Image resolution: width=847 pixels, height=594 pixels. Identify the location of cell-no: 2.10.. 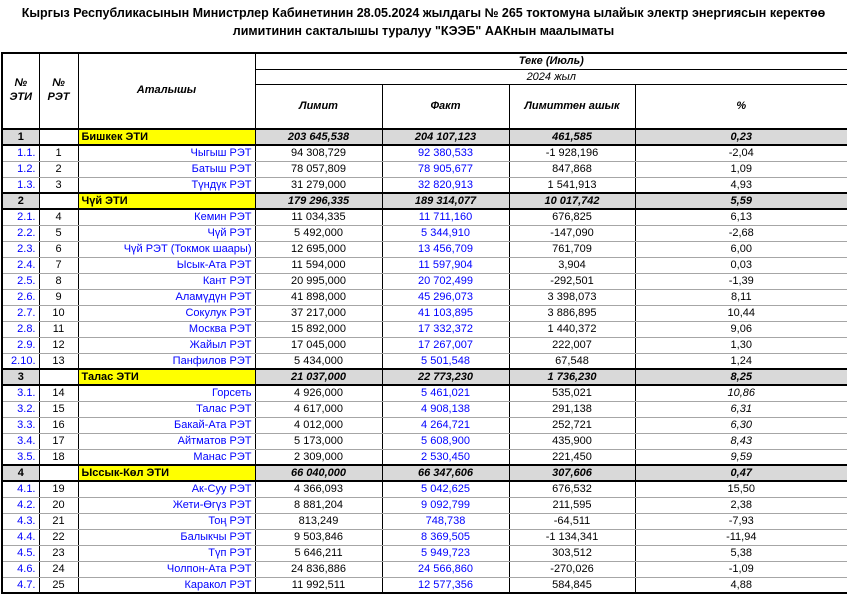
(20, 361).